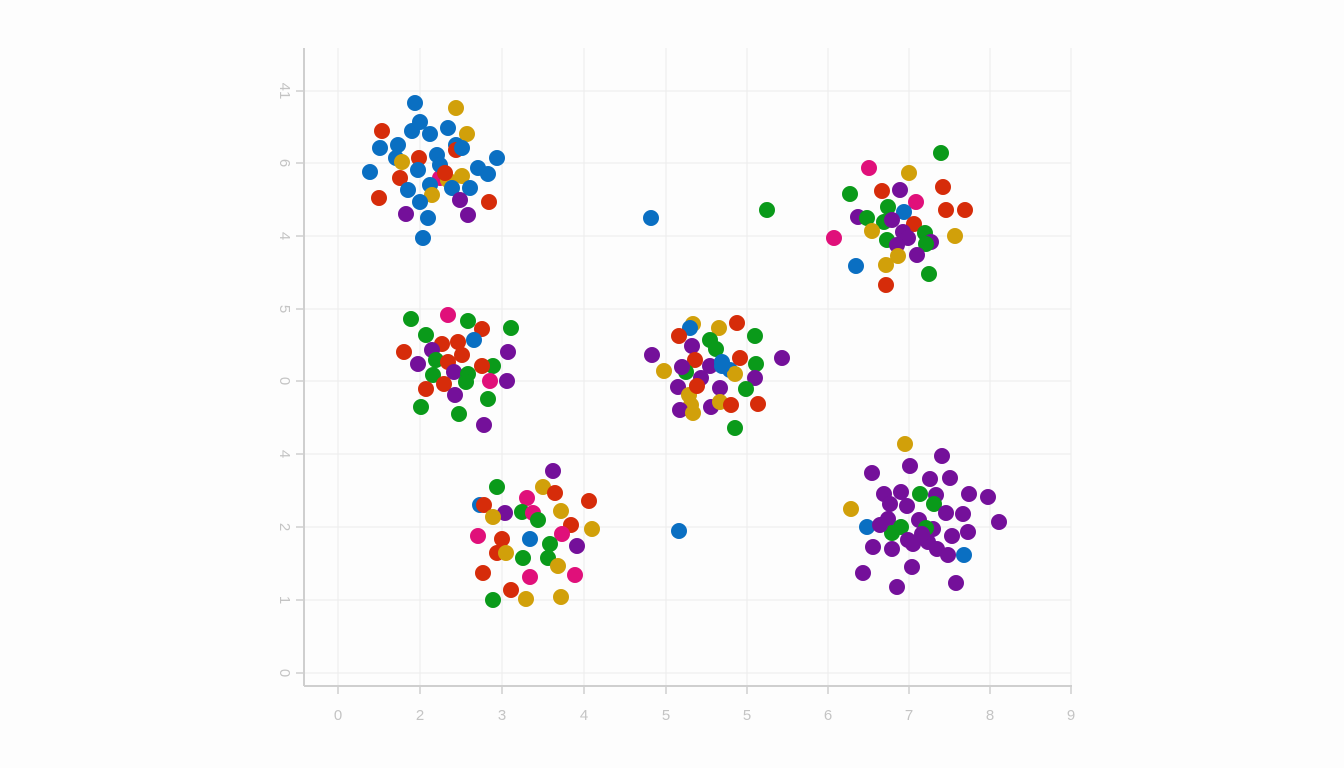  Describe the element at coordinates (290, 380) in the screenshot. I see `y-axis-ticks: 0 1 2 4 0 5 4 6 41` at that location.